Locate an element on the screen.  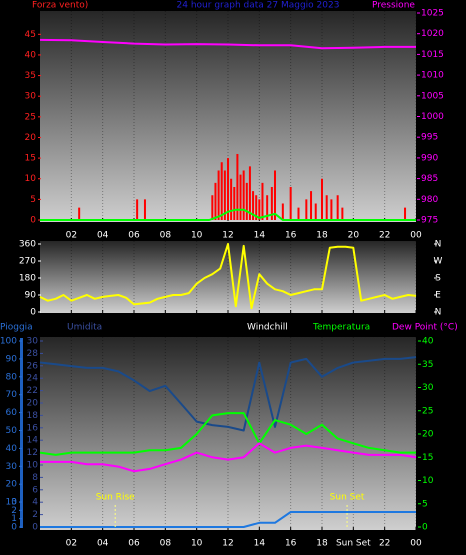
y2-axis-title: Pressione is located at coordinates (393, 6).